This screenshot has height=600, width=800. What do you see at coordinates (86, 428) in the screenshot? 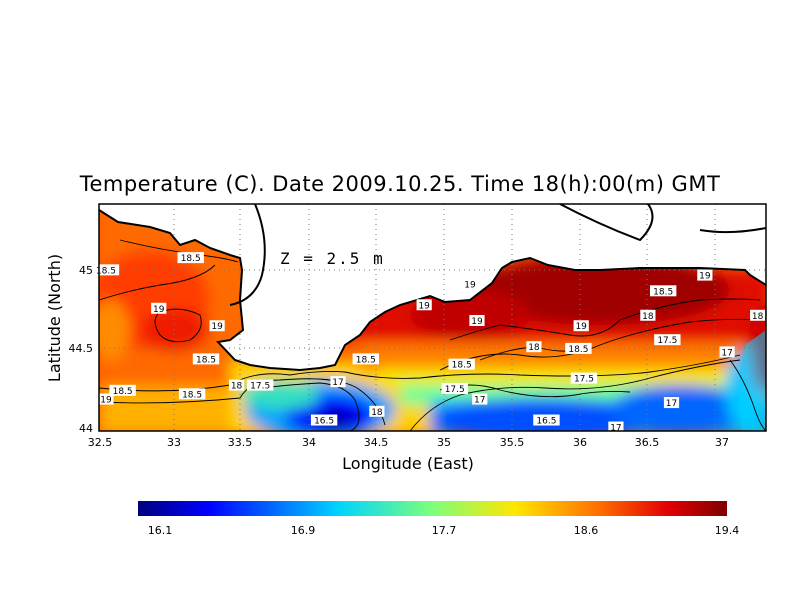
I see `y-tick: 44` at bounding box center [86, 428].